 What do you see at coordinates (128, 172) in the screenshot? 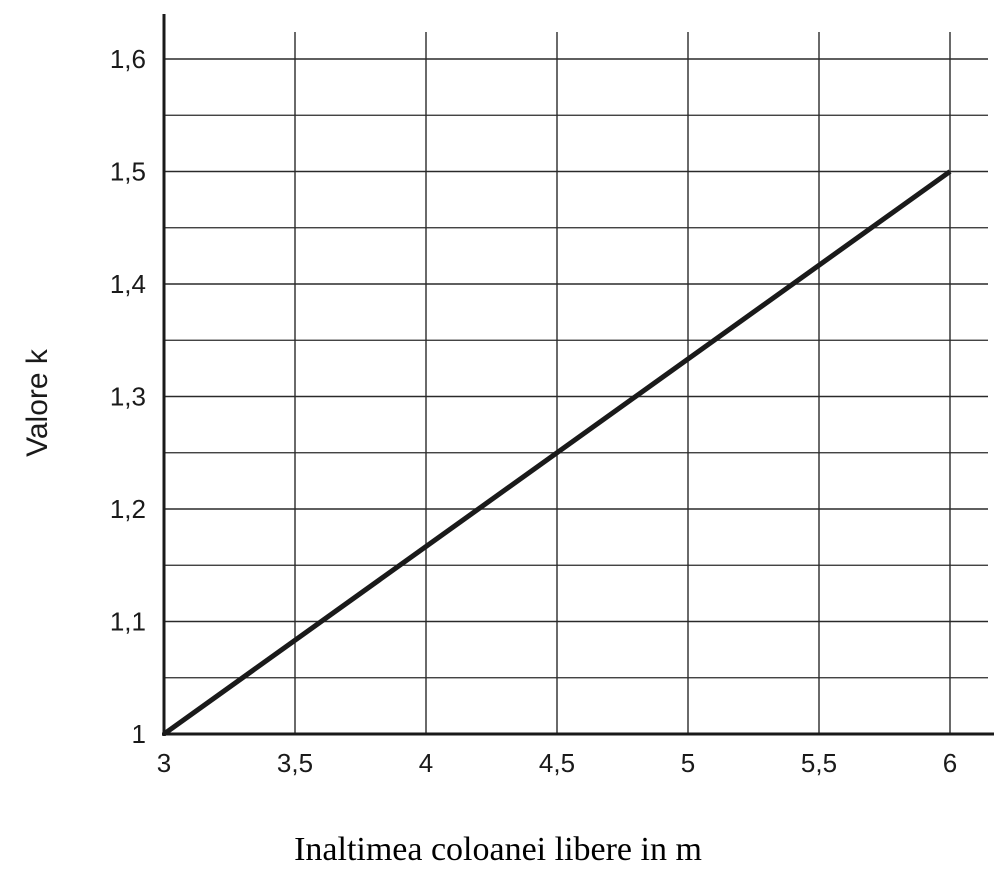
I see `y-tick-label: 1,5` at bounding box center [128, 172].